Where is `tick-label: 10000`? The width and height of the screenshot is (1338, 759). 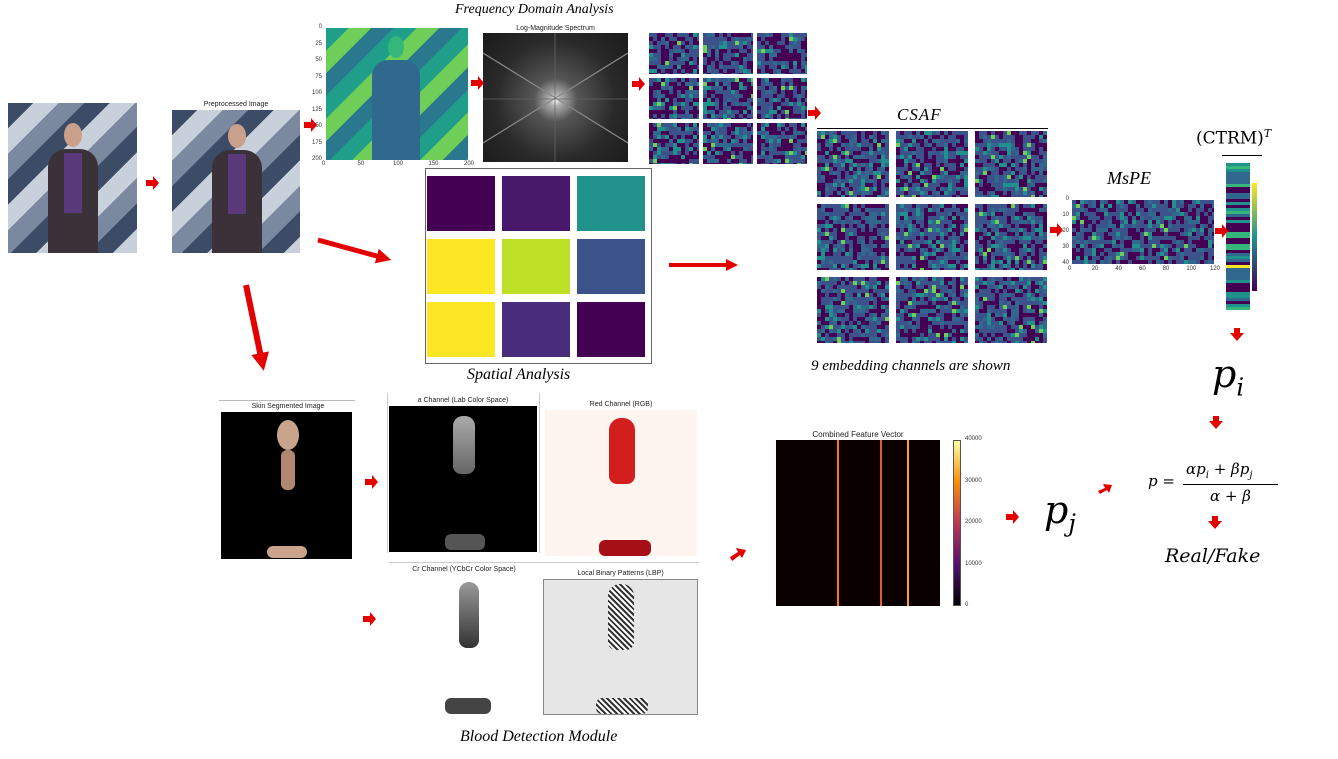
tick-label: 10000 is located at coordinates (973, 563).